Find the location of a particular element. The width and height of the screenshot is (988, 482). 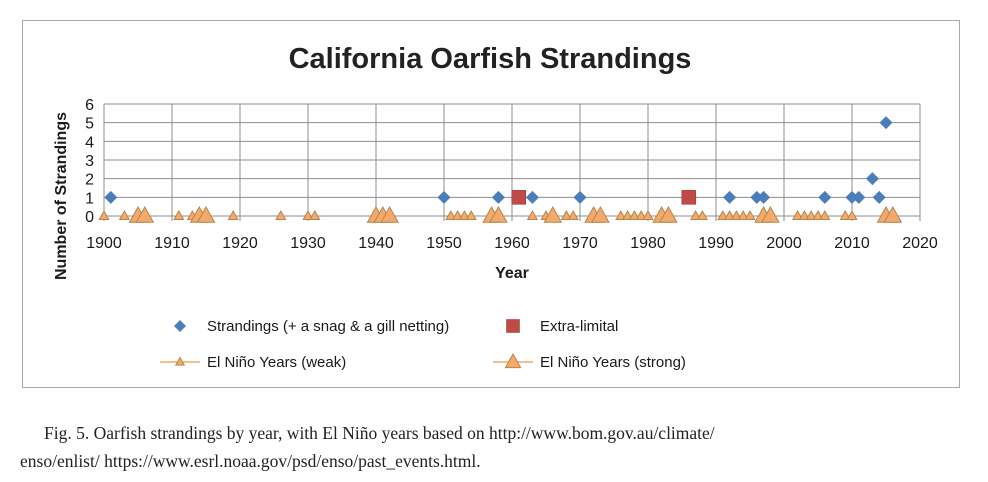

x-tick-label: 2000 is located at coordinates (784, 243).